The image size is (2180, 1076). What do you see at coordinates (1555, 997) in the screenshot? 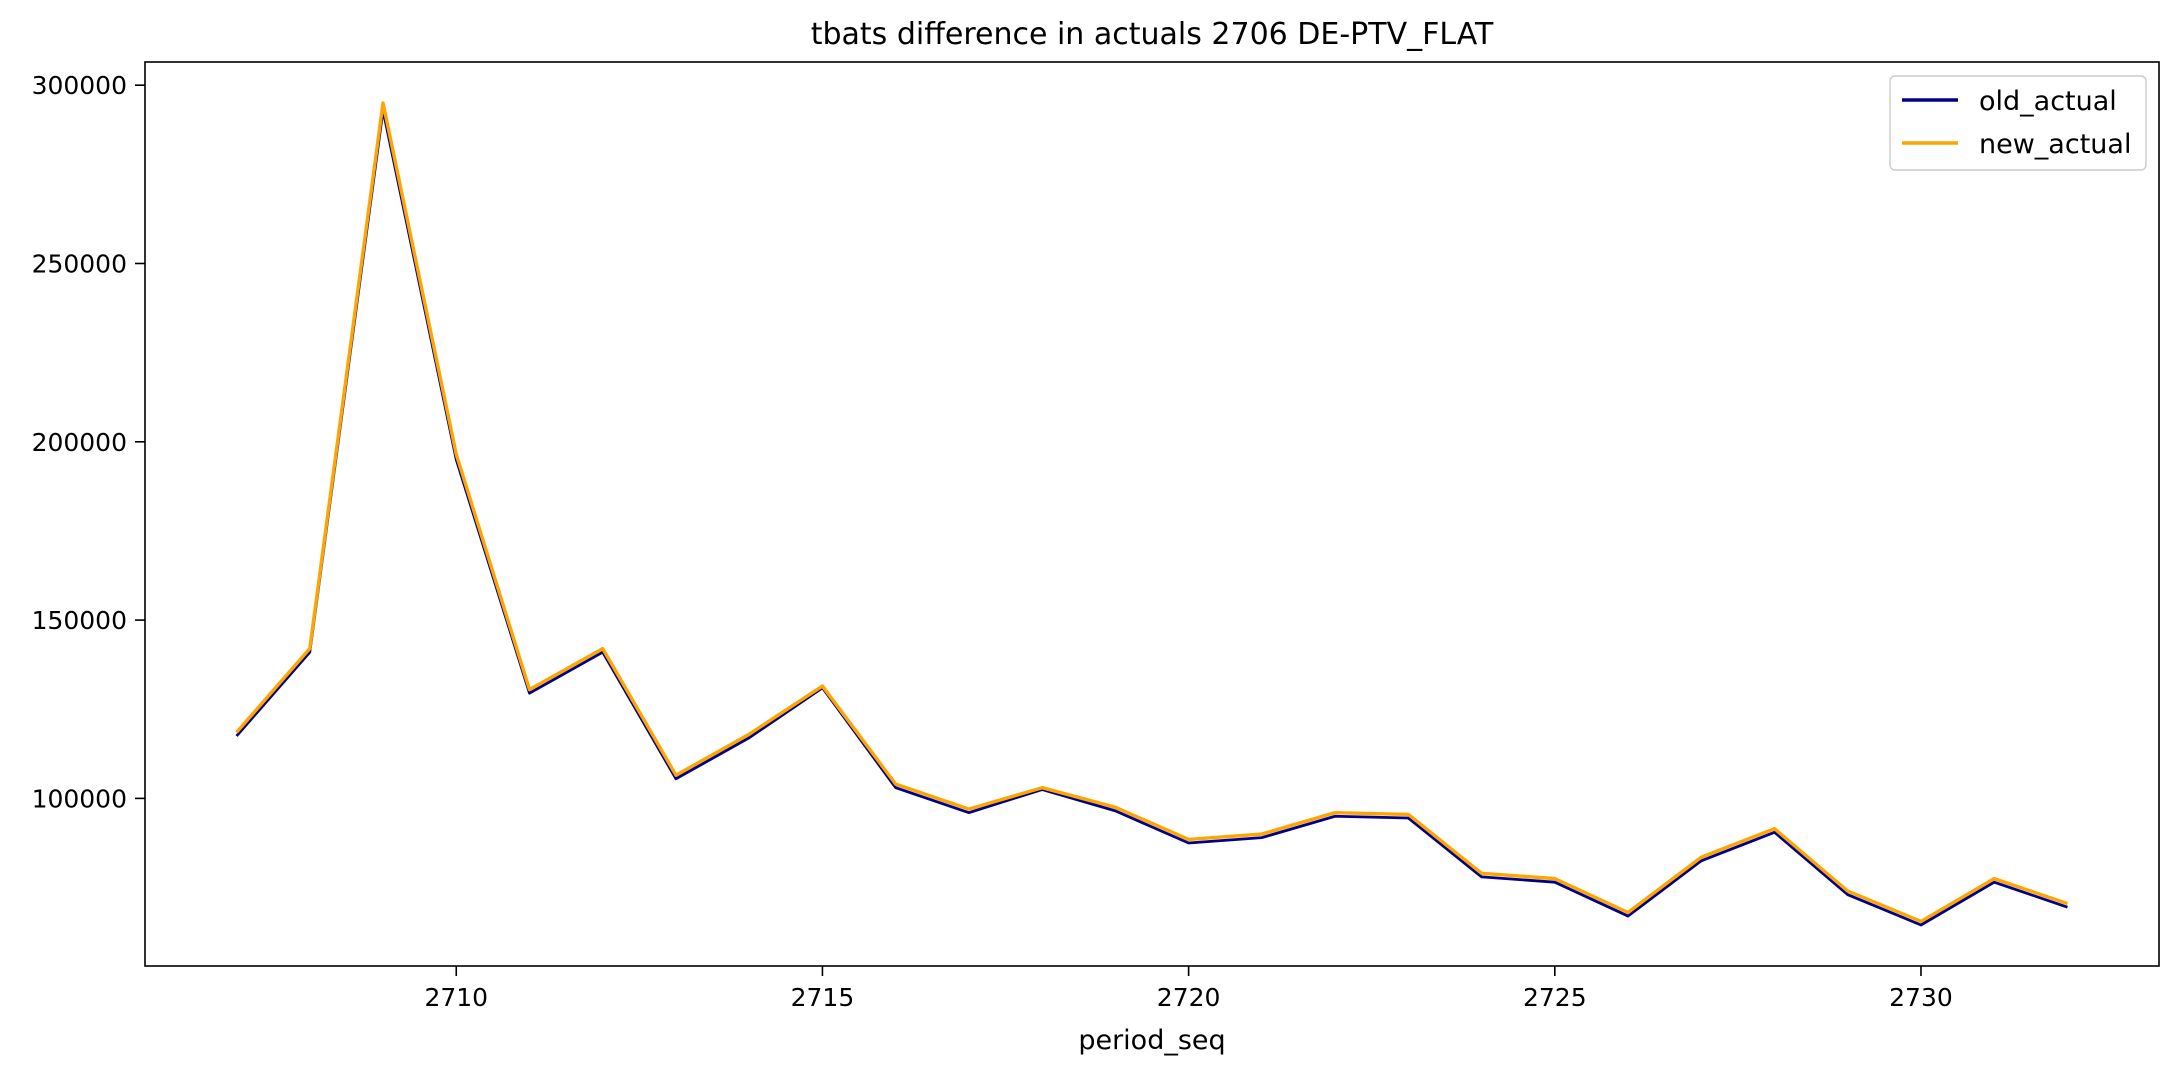
I see `x-tick-label: 2725` at bounding box center [1555, 997].